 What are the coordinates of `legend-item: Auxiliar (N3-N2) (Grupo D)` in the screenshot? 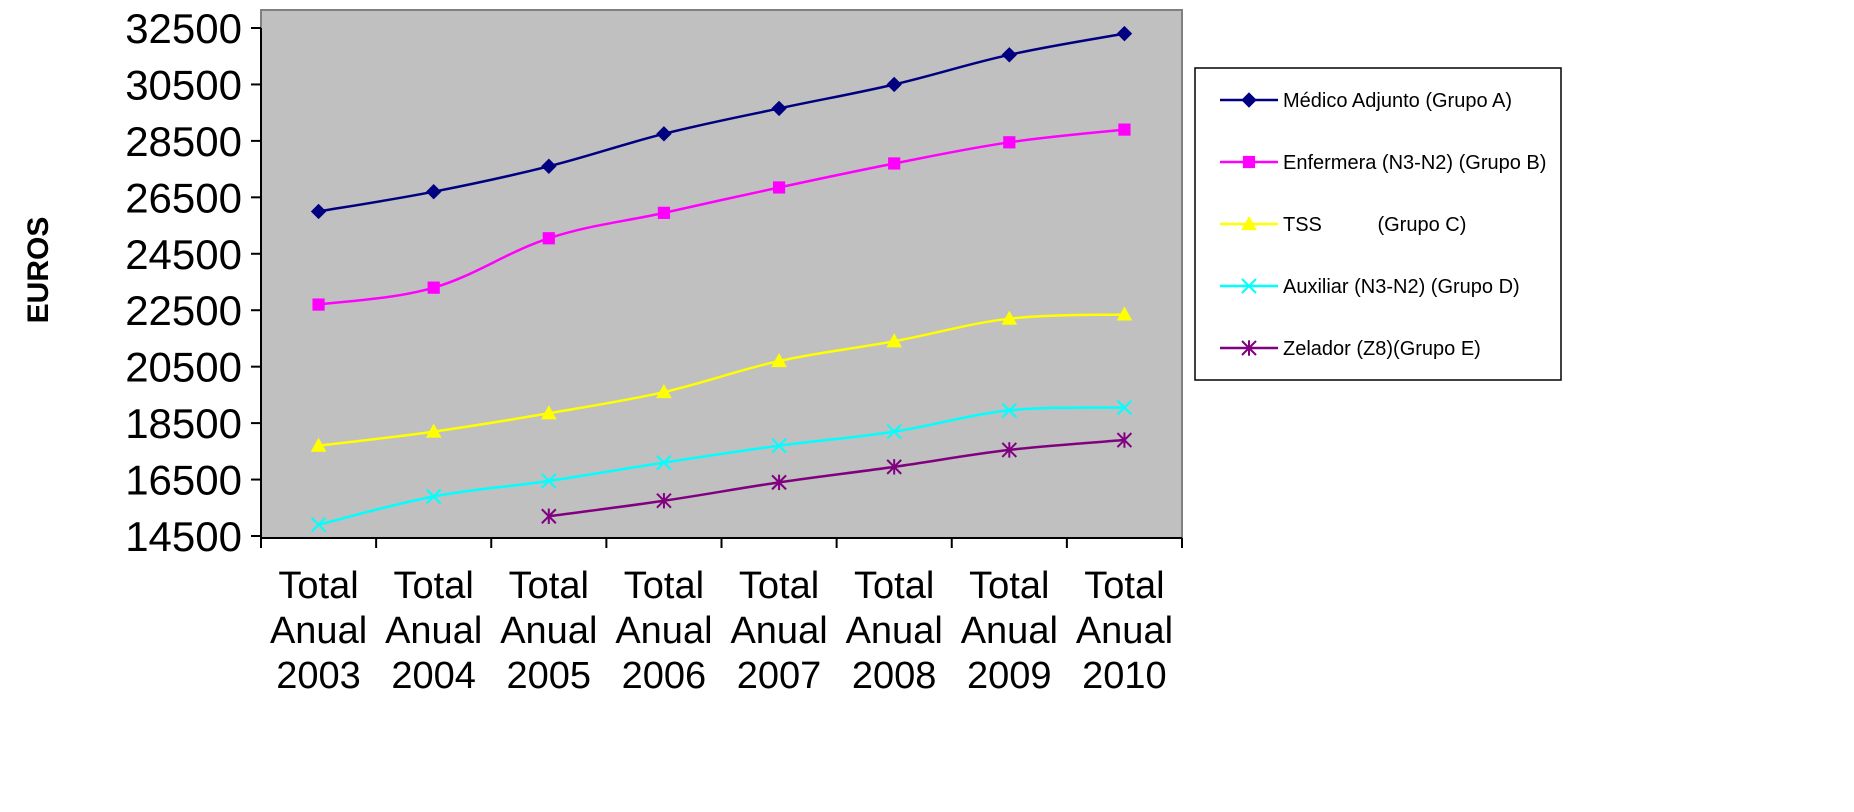 It's located at (1370, 287).